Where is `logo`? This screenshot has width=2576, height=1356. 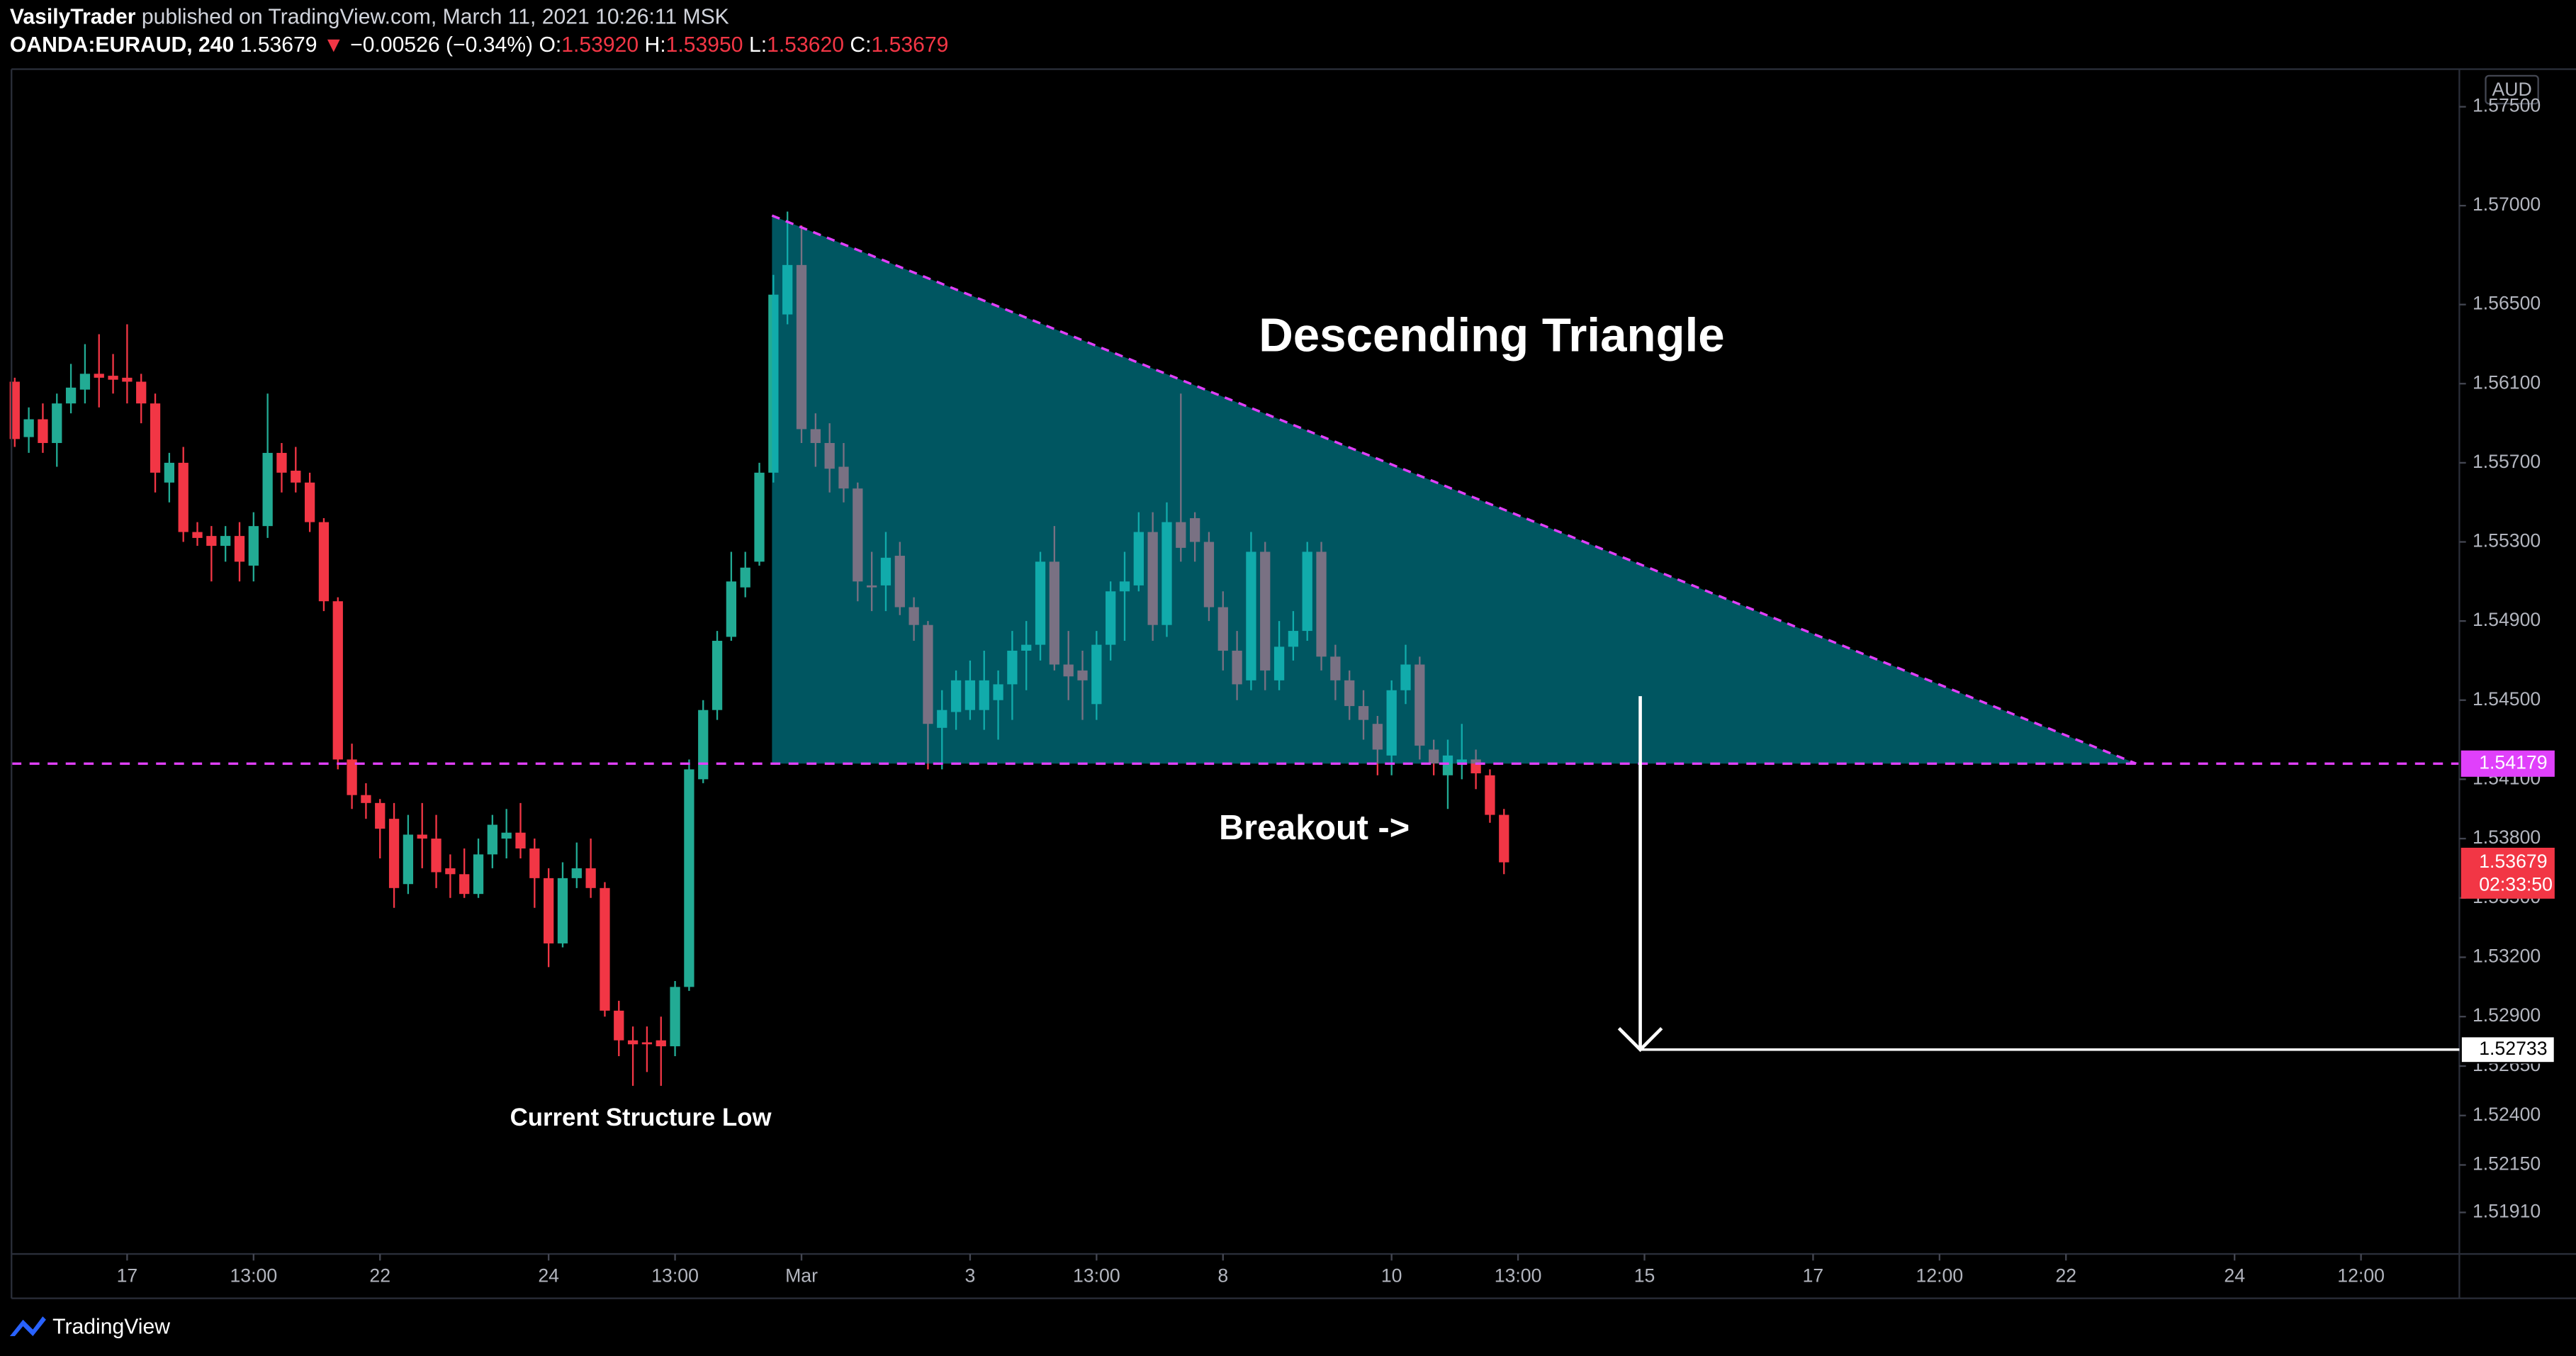 logo is located at coordinates (27, 1326).